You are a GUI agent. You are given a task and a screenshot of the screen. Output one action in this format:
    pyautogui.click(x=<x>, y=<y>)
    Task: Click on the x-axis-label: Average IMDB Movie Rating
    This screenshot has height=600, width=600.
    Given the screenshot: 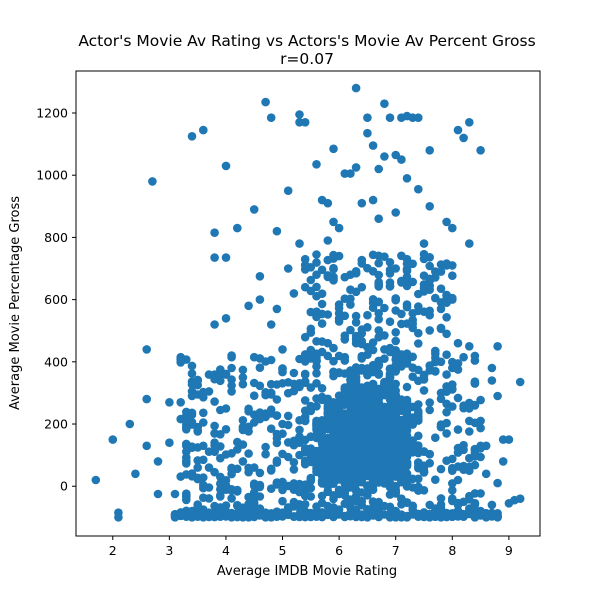 What is the action you would take?
    pyautogui.click(x=307, y=571)
    